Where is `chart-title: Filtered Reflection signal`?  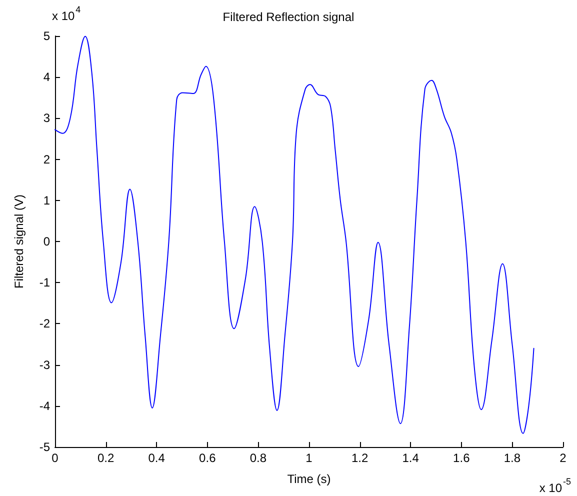 chart-title: Filtered Reflection signal is located at coordinates (288, 17).